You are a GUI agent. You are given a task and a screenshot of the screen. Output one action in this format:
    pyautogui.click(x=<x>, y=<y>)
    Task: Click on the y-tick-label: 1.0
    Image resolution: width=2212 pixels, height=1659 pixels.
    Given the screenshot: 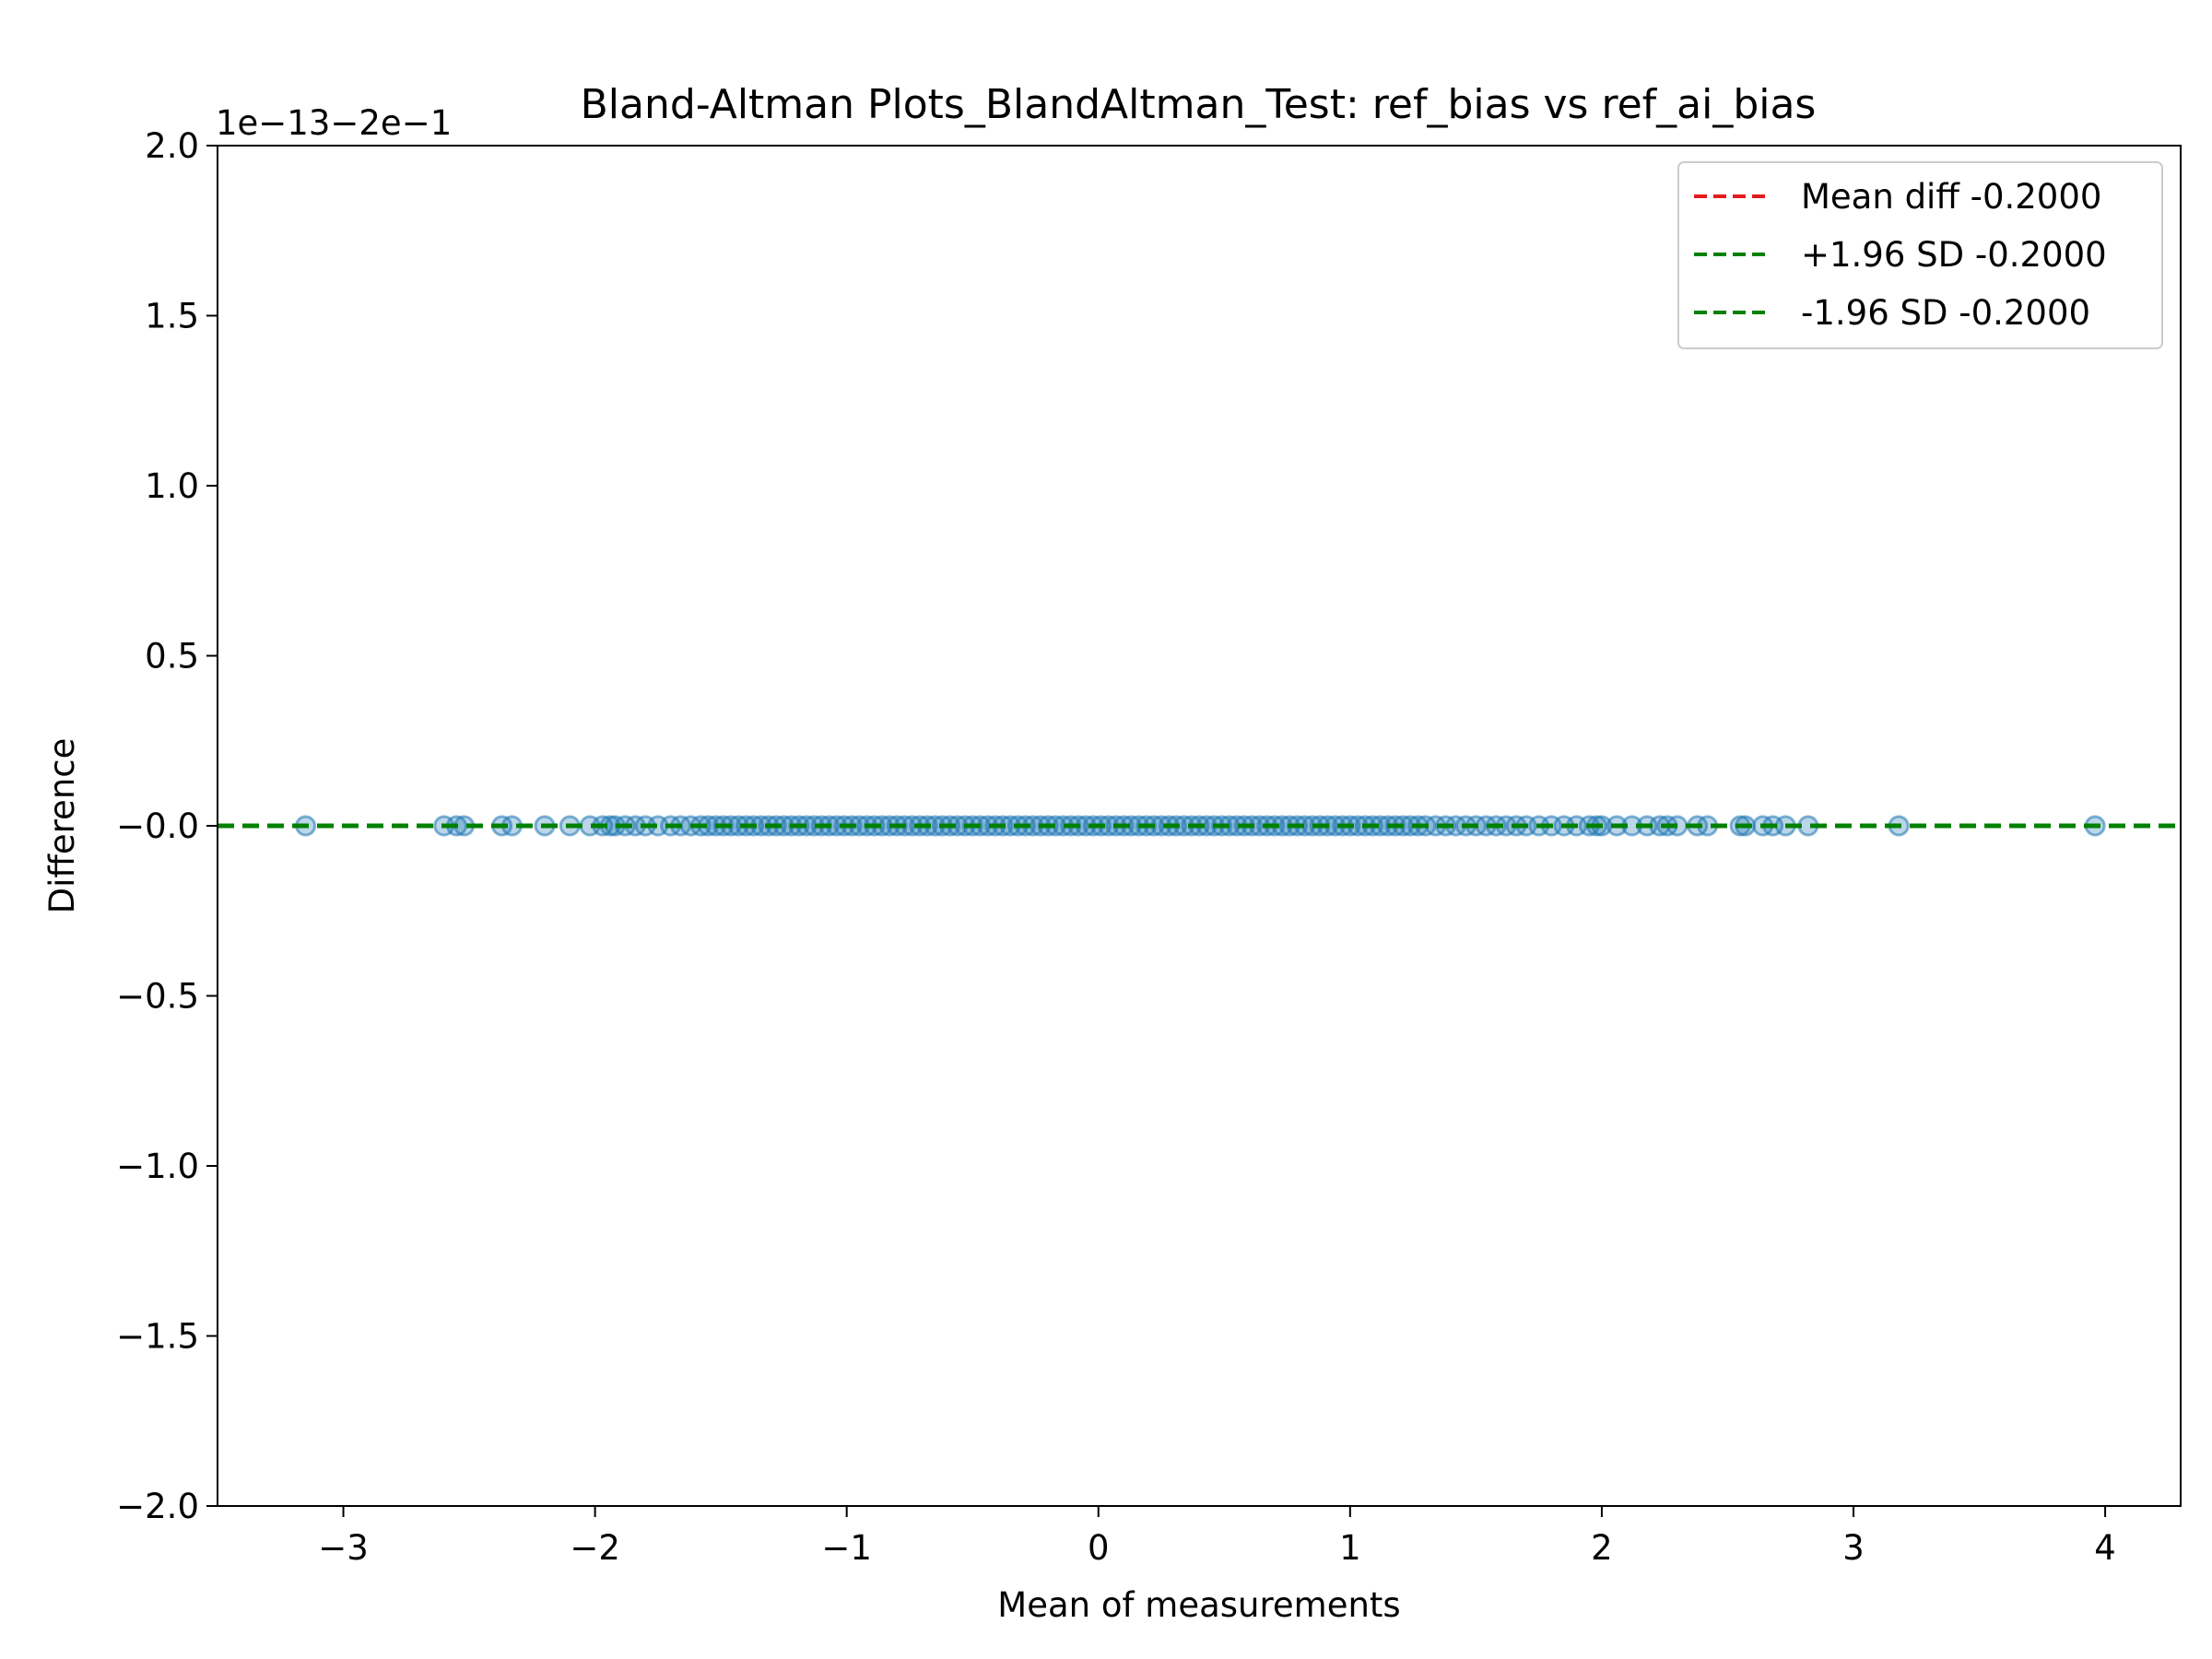 What is the action you would take?
    pyautogui.click(x=172, y=486)
    